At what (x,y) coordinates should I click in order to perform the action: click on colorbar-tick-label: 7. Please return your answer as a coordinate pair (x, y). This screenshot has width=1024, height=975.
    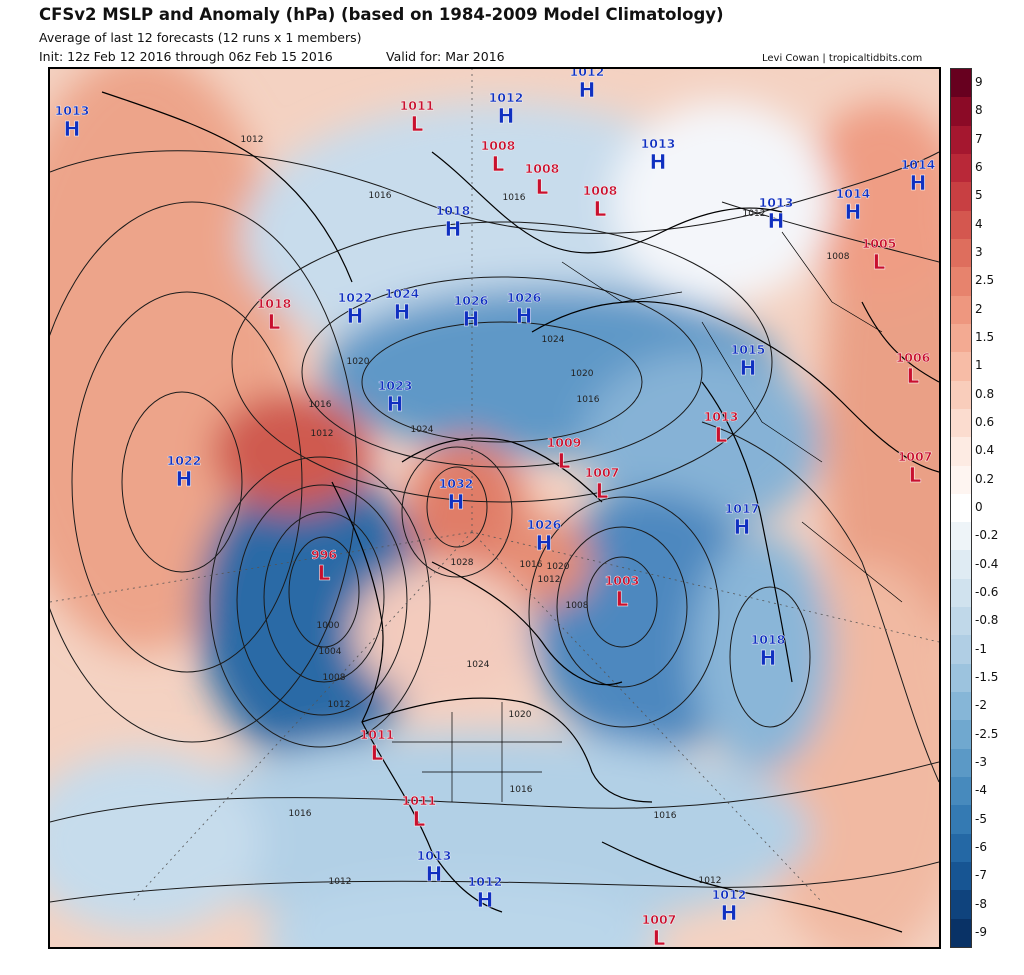
    Looking at the image, I should click on (979, 138).